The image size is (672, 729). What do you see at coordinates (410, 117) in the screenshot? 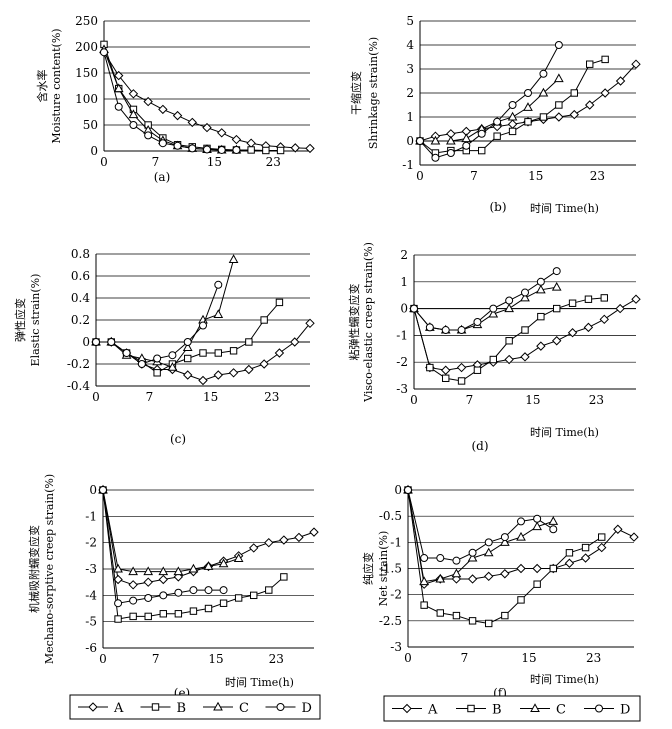
I see `y-tick-label: 1` at bounding box center [410, 117].